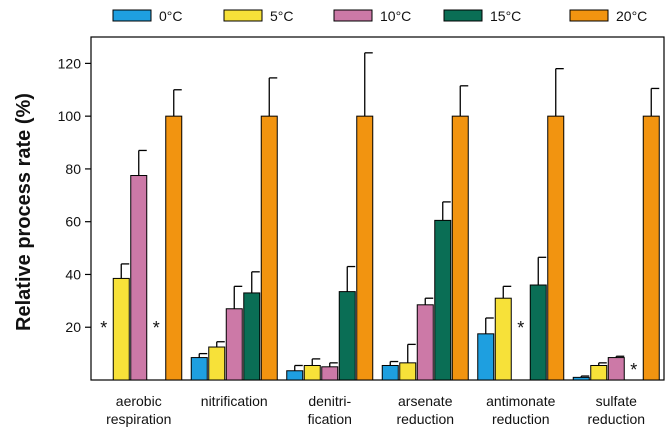 The image size is (665, 427). What do you see at coordinates (70, 63) in the screenshot?
I see `y-tick-label: 120` at bounding box center [70, 63].